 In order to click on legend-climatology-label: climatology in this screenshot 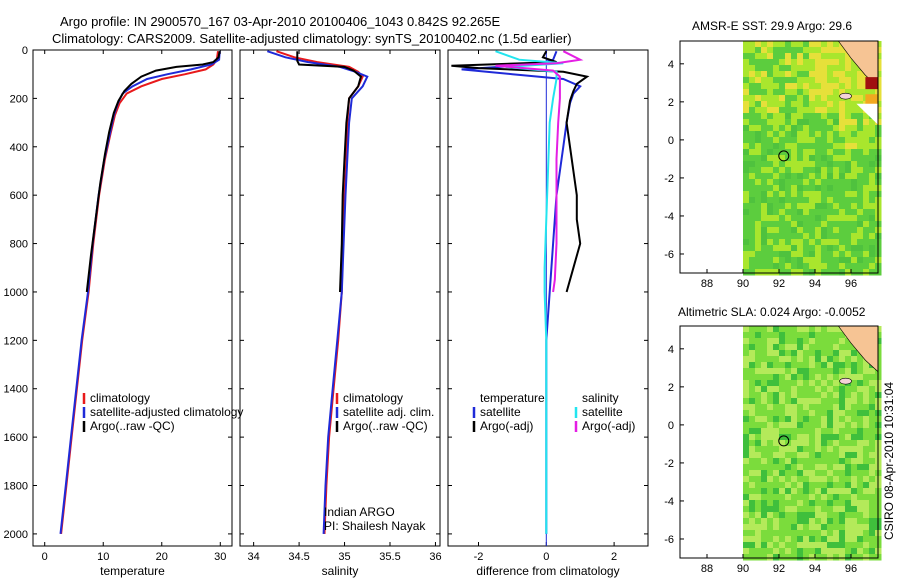, I will do `click(373, 398)`.